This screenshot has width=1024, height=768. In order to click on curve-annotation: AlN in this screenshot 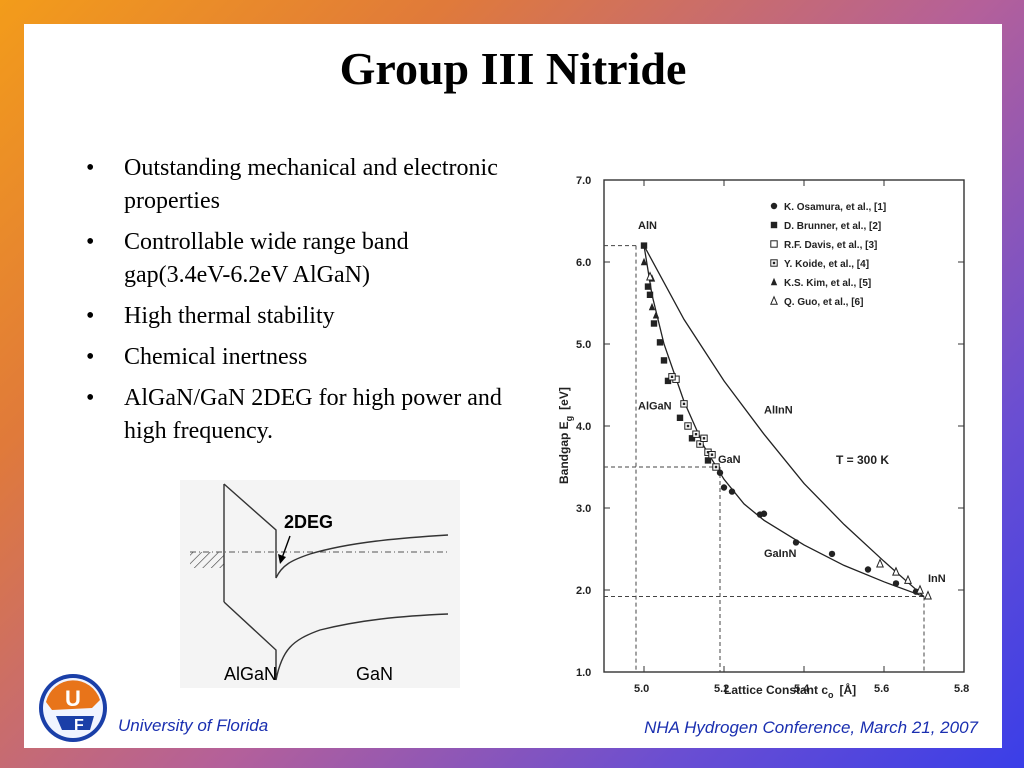, I will do `click(647, 226)`.